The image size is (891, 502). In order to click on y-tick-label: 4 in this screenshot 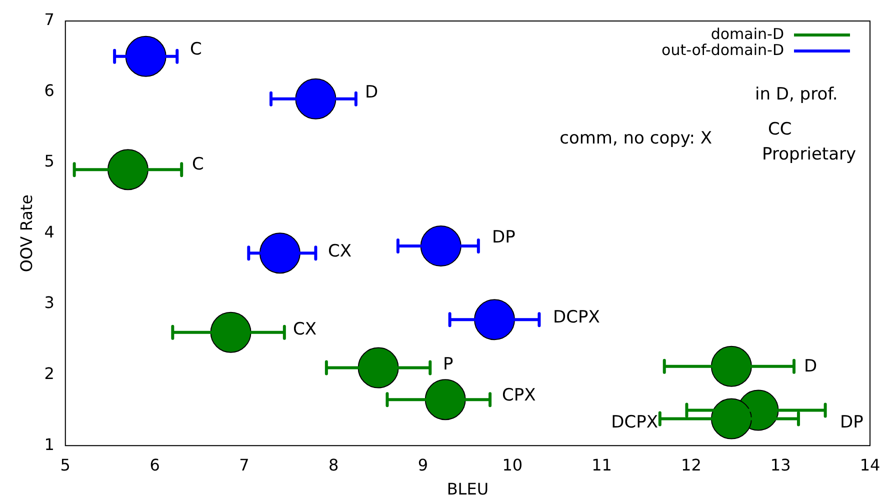, I will do `click(49, 232)`.